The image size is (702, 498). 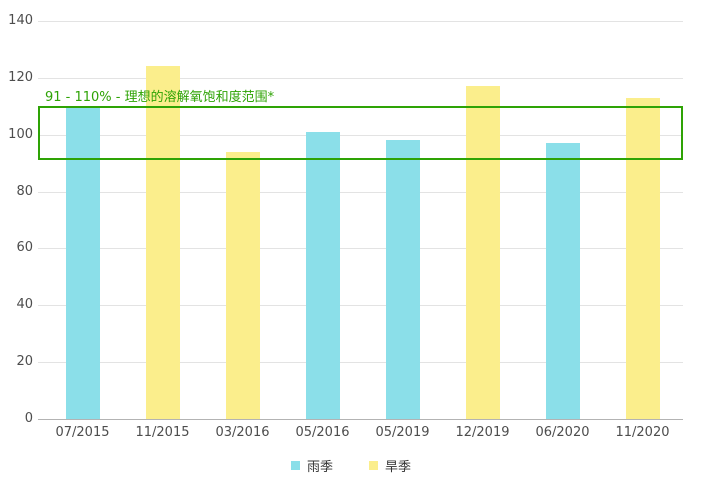 I want to click on legend-swatch-dry-season, so click(x=373, y=465).